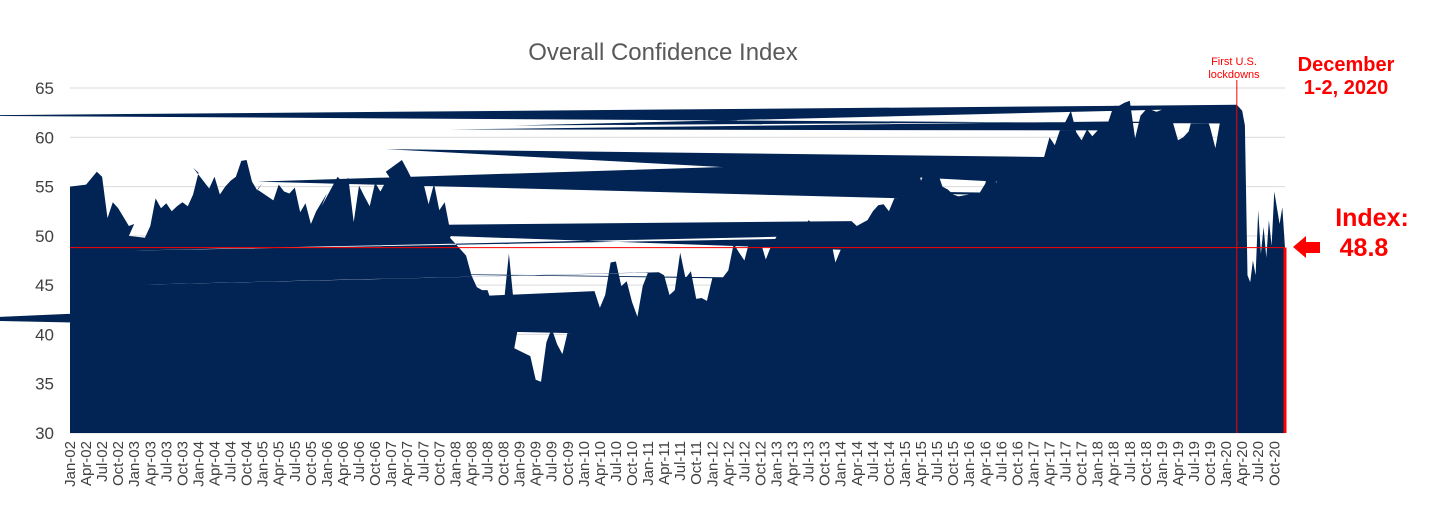 The width and height of the screenshot is (1431, 509). I want to click on x-tick-label: Oct-06, so click(375, 463).